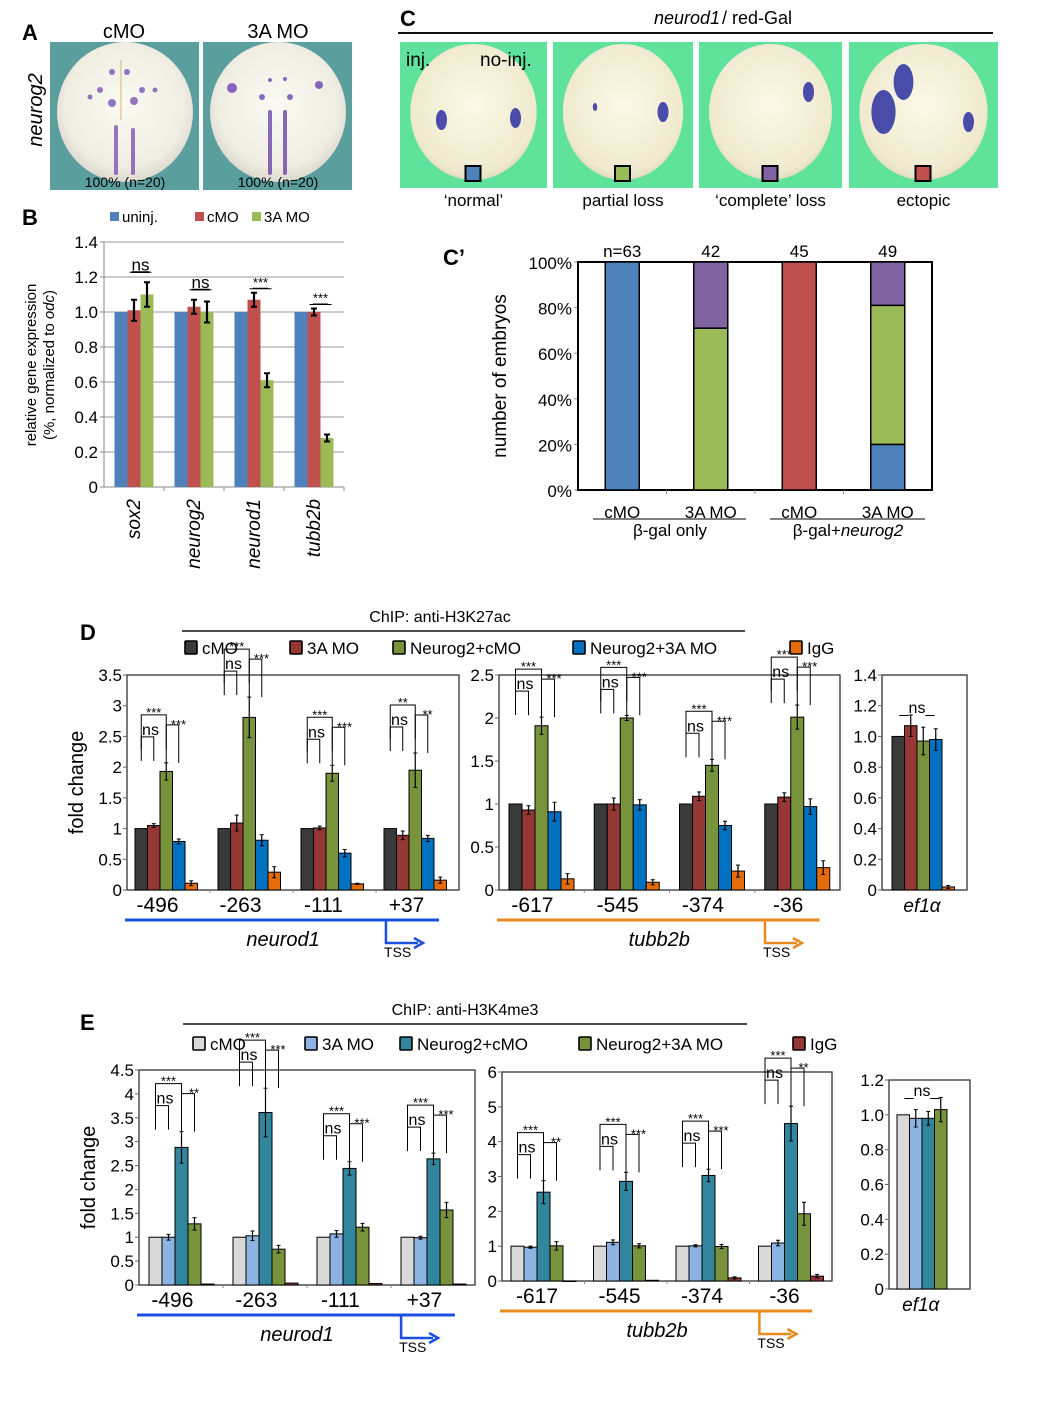  I want to click on y-tick-label: 3, so click(129, 1142).